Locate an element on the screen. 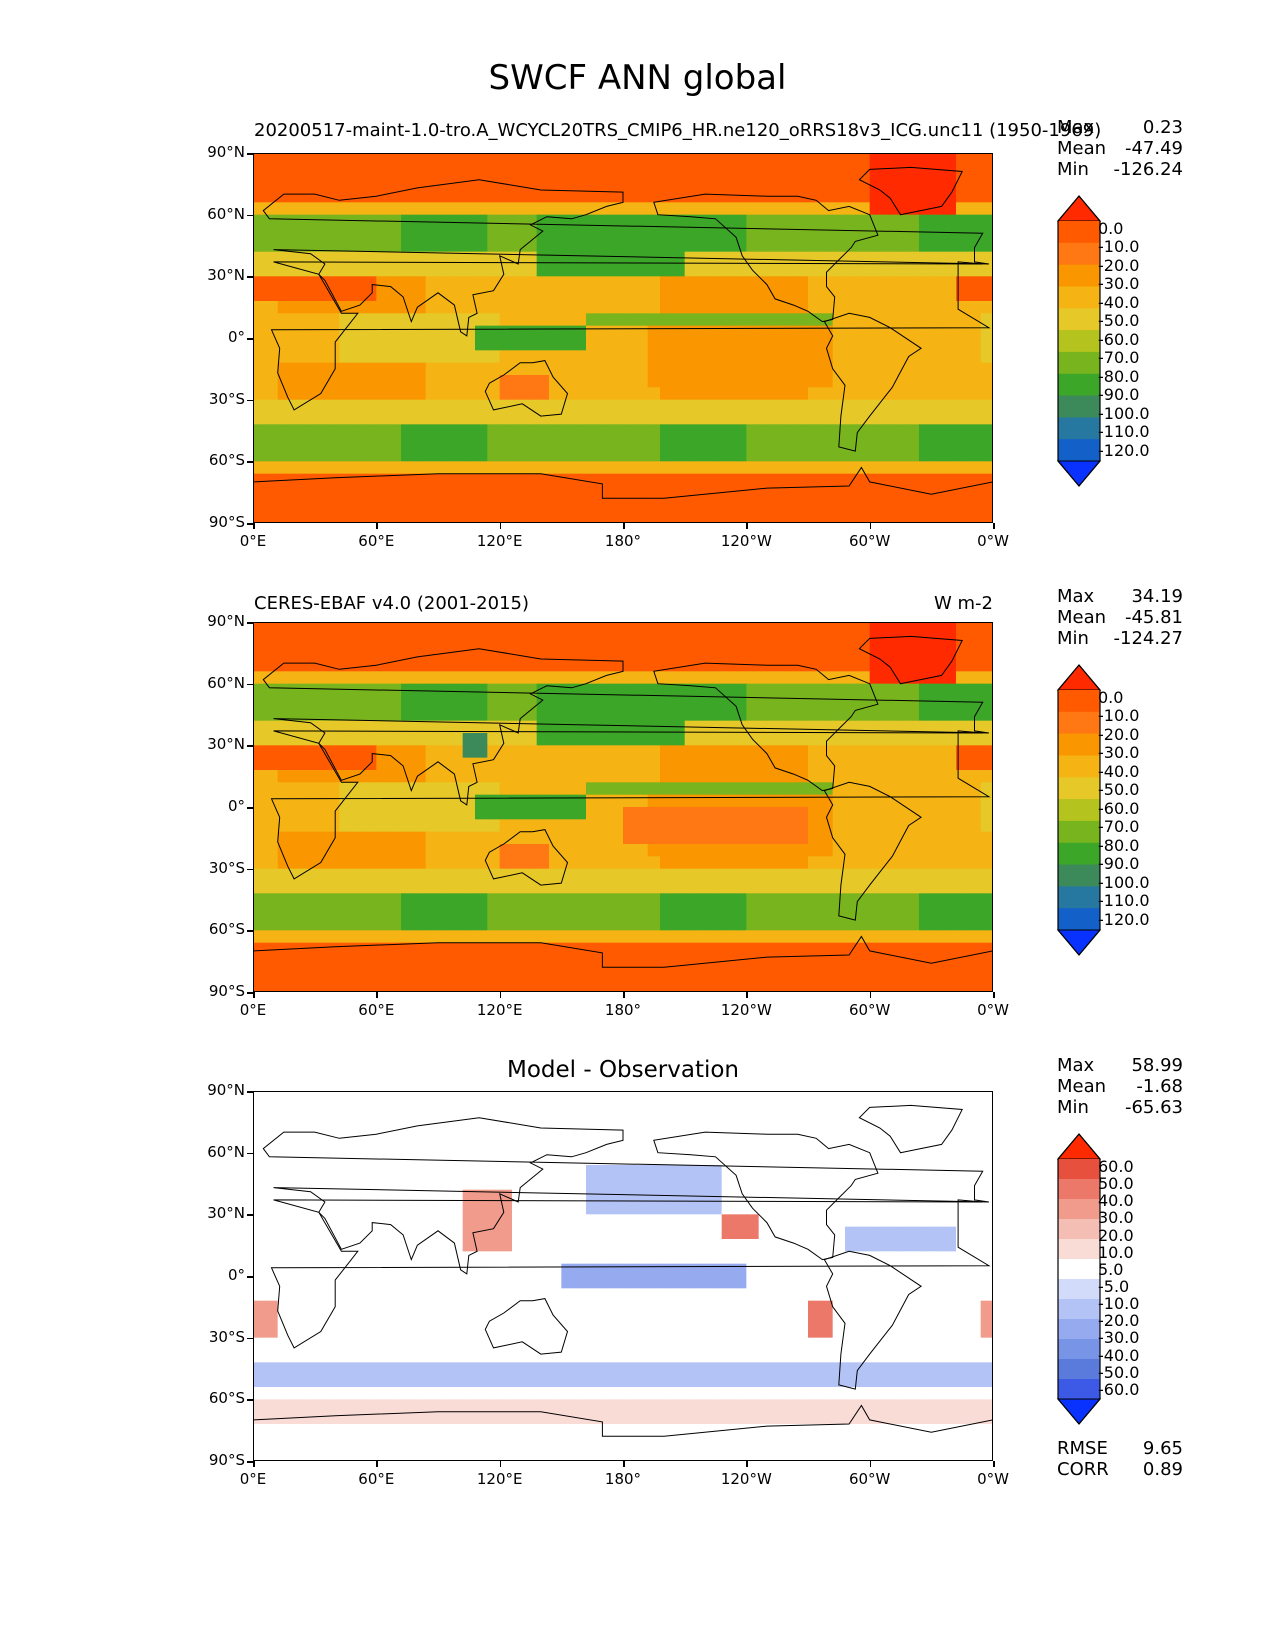  stat-min-label: Min is located at coordinates (1073, 169).